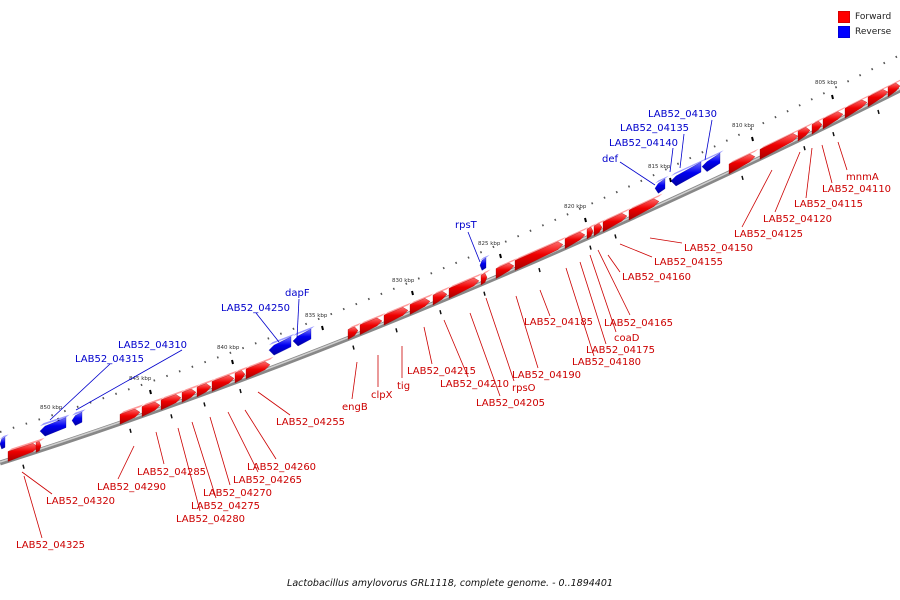 This screenshot has width=900, height=600. Describe the element at coordinates (656, 277) in the screenshot. I see `gene-label-lab52-04160: LAB52_04160` at that location.